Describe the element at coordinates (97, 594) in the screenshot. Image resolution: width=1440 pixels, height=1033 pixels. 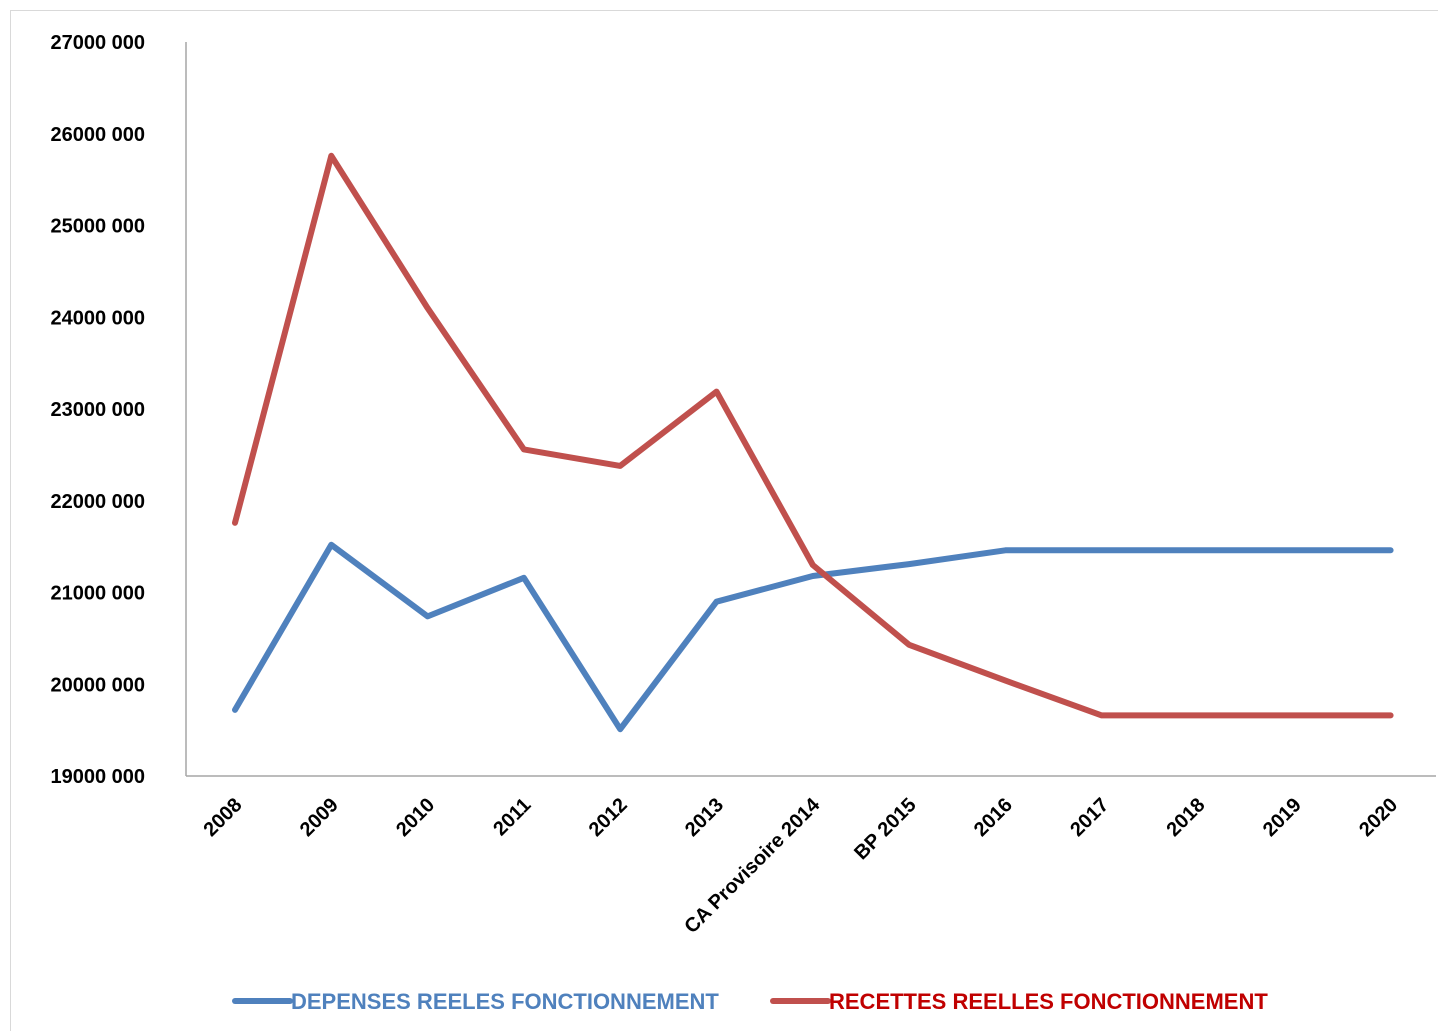
I see `y-tick-label: 21000 000` at that location.